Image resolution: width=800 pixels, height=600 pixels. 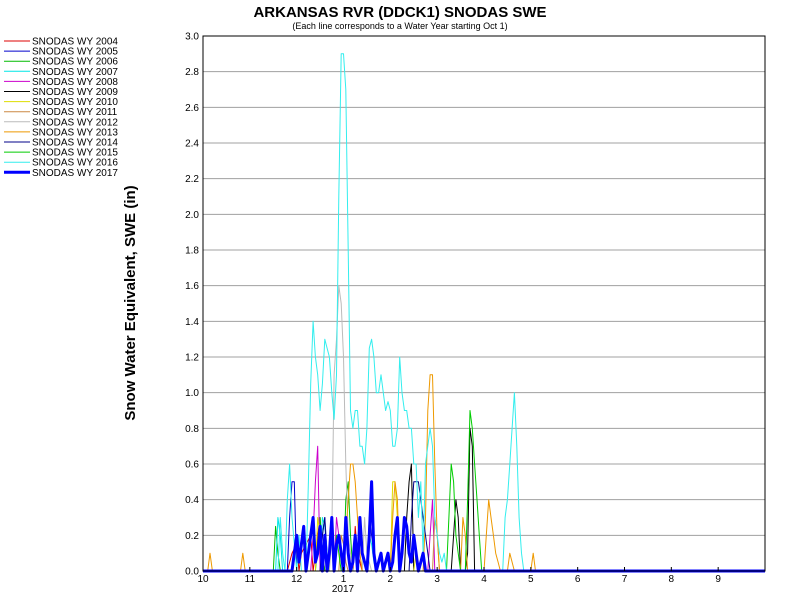 I want to click on legend-item: SNODAS WY 2006, so click(x=75, y=62).